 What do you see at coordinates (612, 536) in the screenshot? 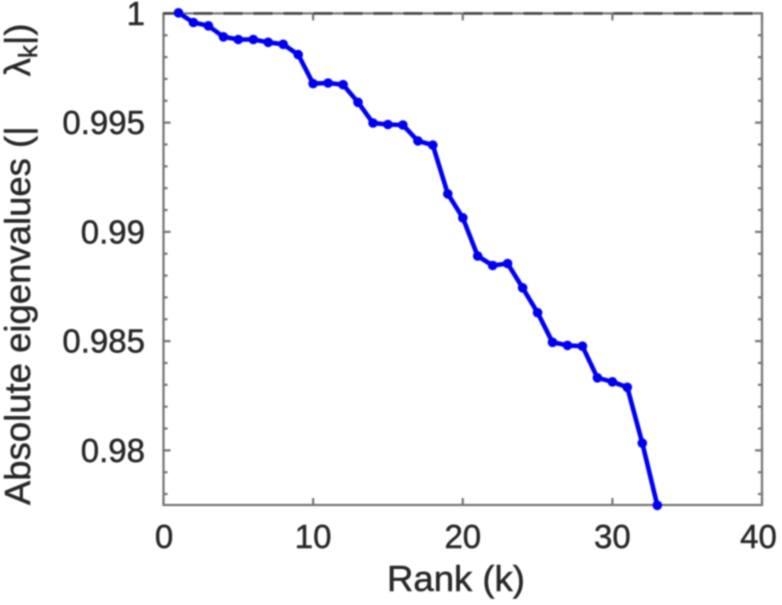
I see `svg-text: 30` at bounding box center [612, 536].